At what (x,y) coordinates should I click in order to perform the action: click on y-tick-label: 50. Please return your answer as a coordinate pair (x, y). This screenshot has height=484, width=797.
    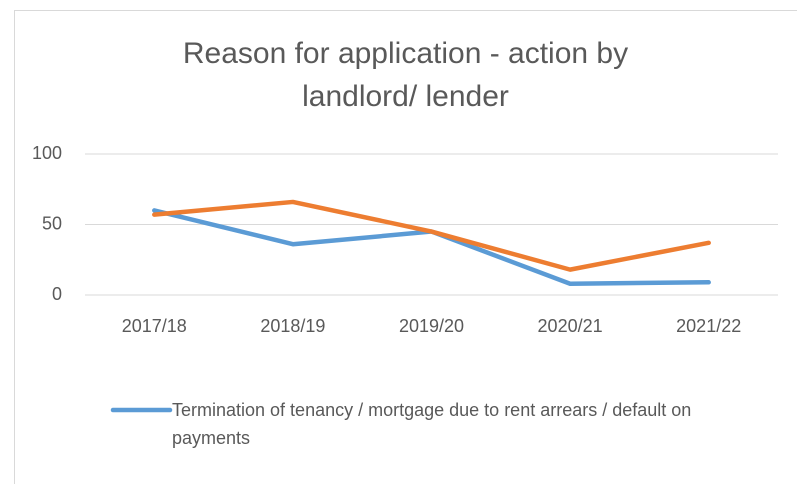
    Looking at the image, I should click on (52, 223).